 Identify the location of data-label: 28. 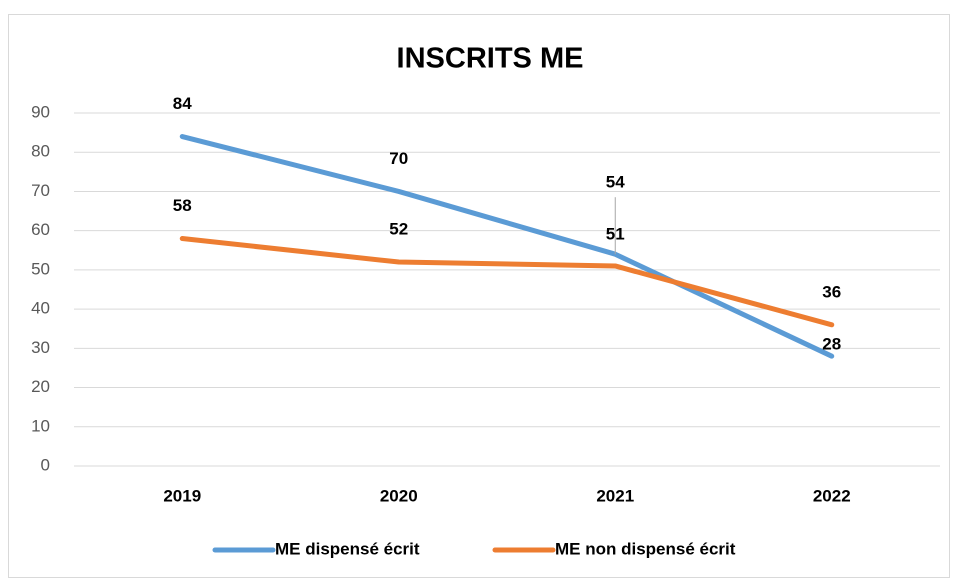
(831, 344).